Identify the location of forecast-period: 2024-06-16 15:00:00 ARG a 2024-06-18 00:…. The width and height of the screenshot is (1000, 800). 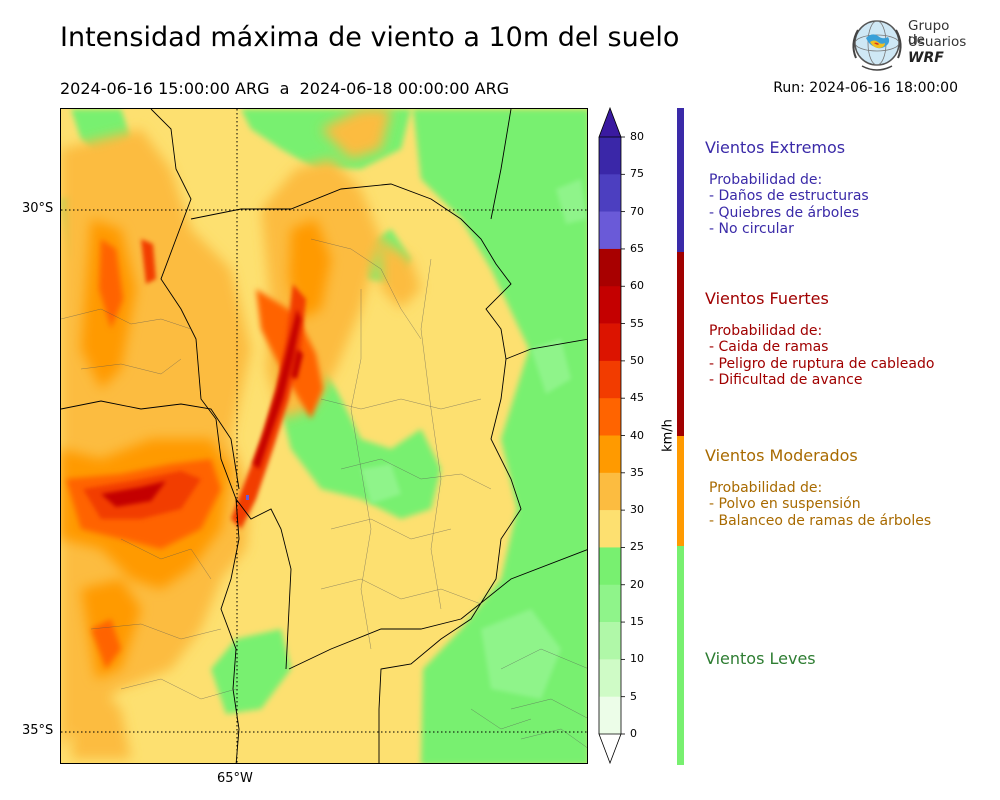
(285, 88).